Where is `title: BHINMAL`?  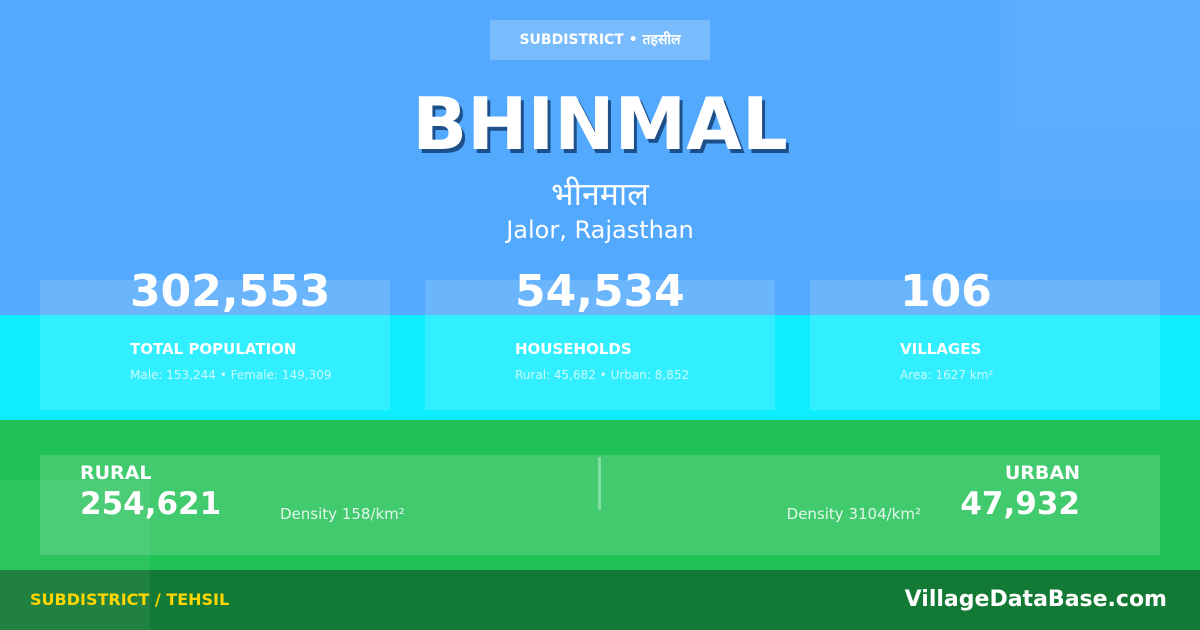
title: BHINMAL is located at coordinates (600, 124).